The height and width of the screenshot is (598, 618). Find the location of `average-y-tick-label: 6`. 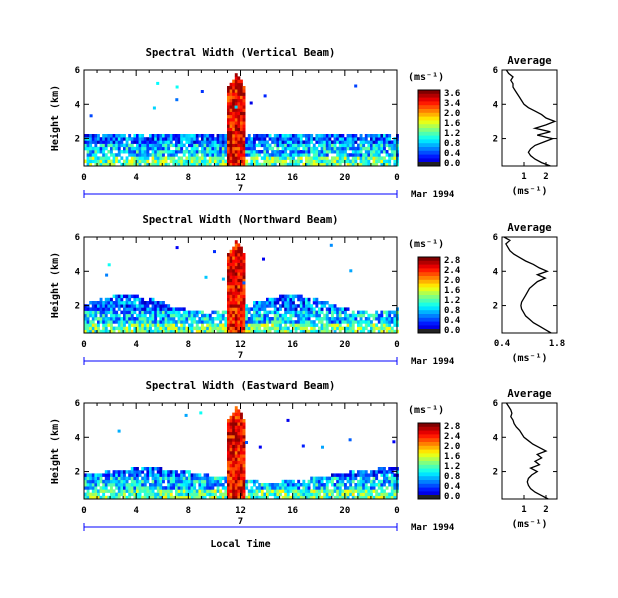

average-y-tick-label: 6 is located at coordinates (495, 404).